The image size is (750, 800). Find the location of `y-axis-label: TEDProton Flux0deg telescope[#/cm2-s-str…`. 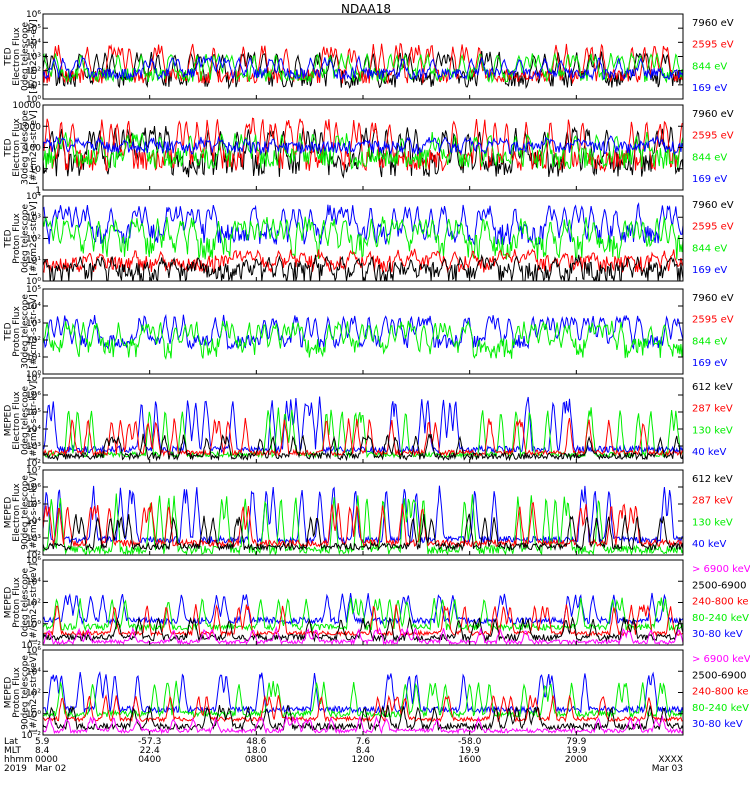

y-axis-label: TEDProton Flux0deg telescope[#/cm2-s-str… is located at coordinates (21, 238).